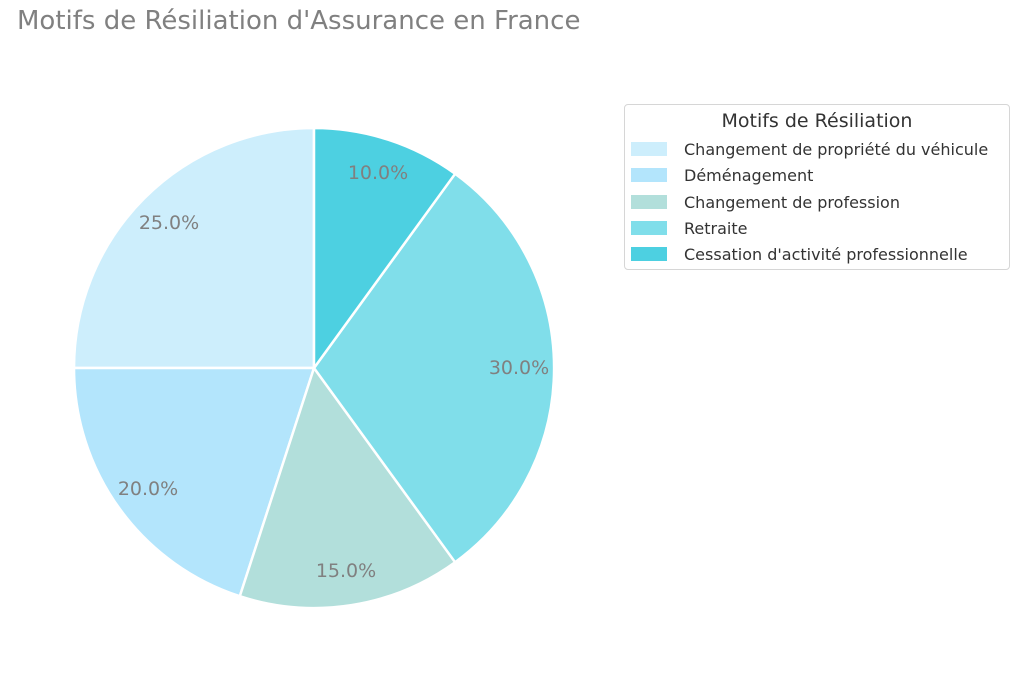 Image resolution: width=1024 pixels, height=683 pixels. What do you see at coordinates (749, 175) in the screenshot?
I see `legend-label: Déménagement` at bounding box center [749, 175].